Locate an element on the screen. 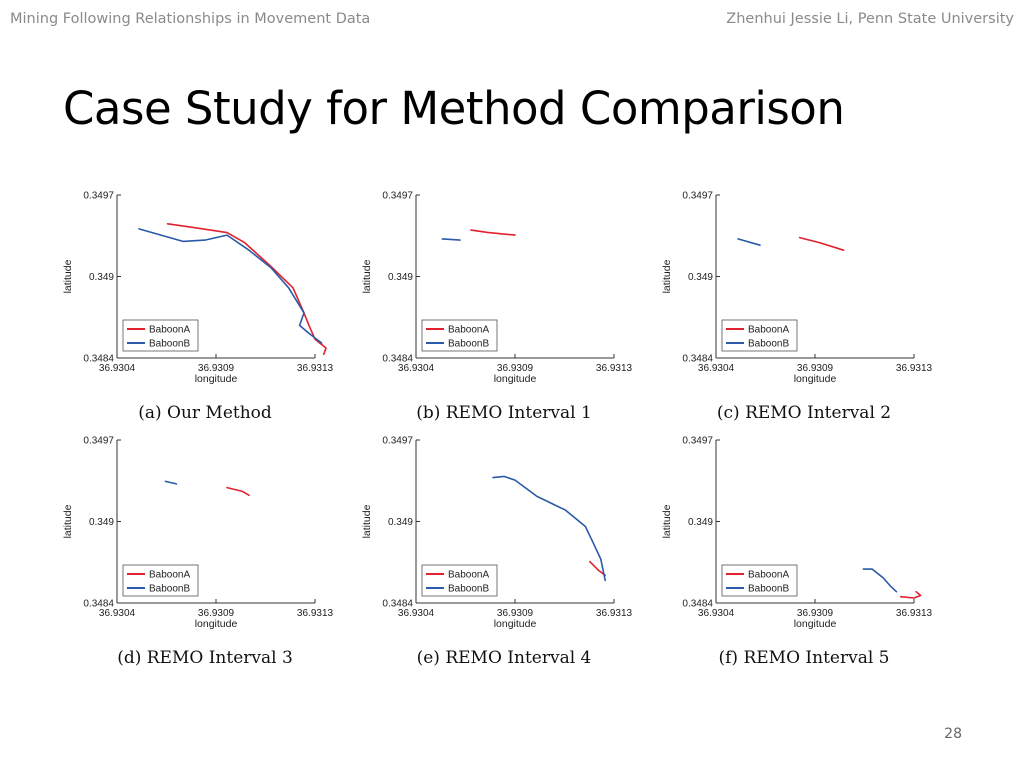 The image size is (1024, 768). chart-caption: (c) REMO Interval 2 is located at coordinates (804, 413).